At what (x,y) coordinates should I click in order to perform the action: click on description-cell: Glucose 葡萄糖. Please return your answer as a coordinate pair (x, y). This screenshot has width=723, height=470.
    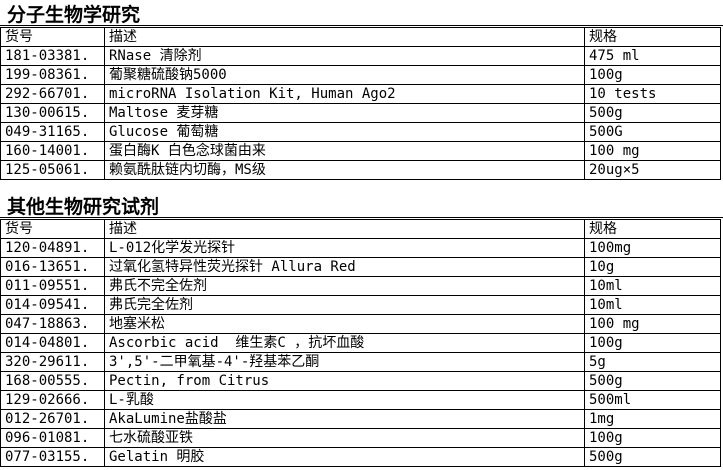
    Looking at the image, I should click on (344, 132).